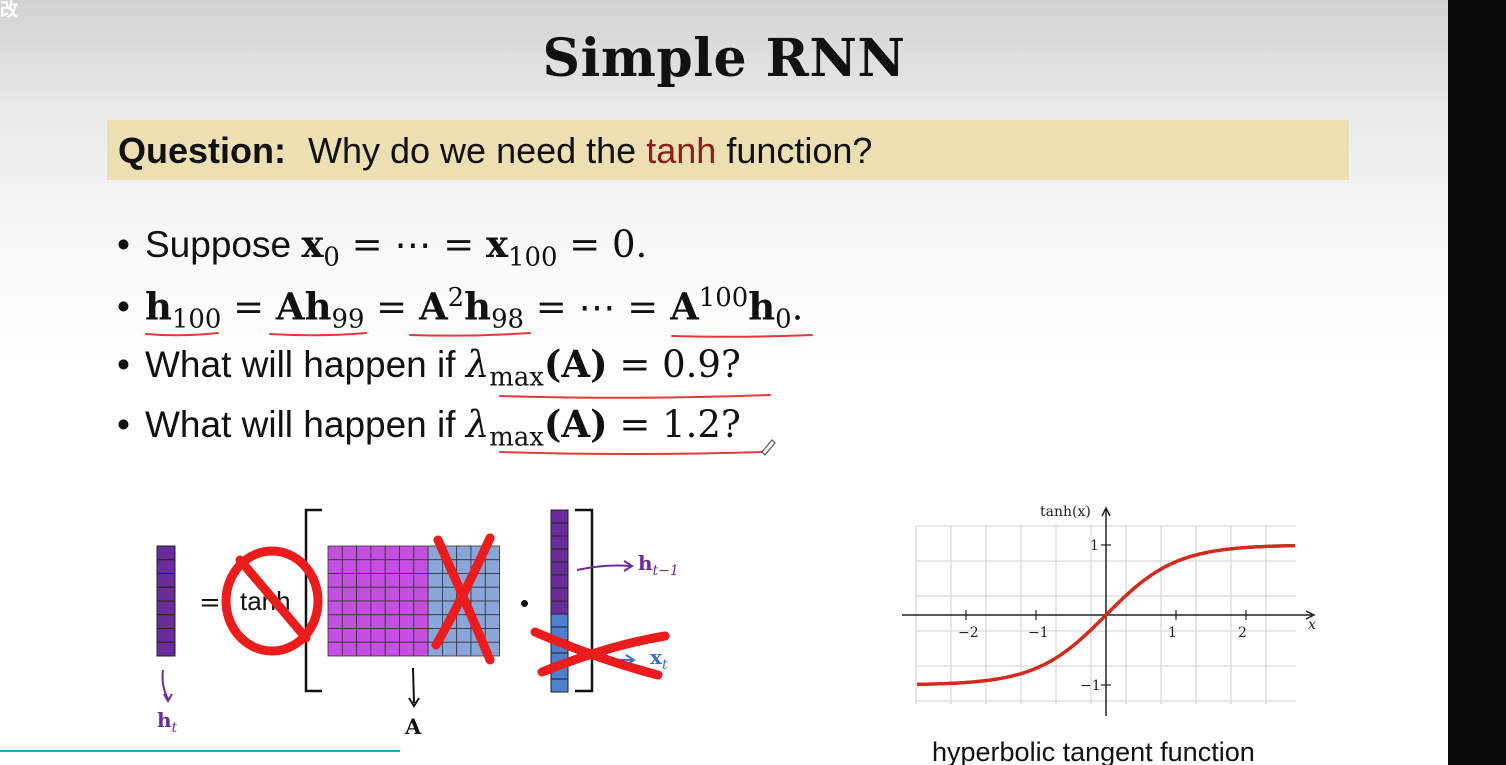 The width and height of the screenshot is (1506, 765). Describe the element at coordinates (968, 633) in the screenshot. I see `x-tick-label: −2` at that location.